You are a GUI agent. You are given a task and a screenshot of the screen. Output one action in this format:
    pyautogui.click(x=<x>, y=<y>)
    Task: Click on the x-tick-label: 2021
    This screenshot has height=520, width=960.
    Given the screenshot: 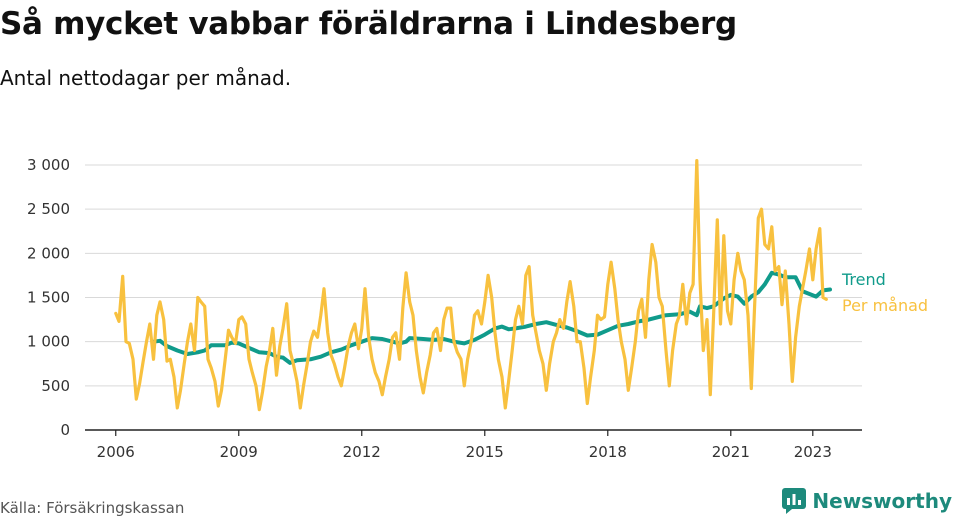 What is the action you would take?
    pyautogui.click(x=731, y=452)
    